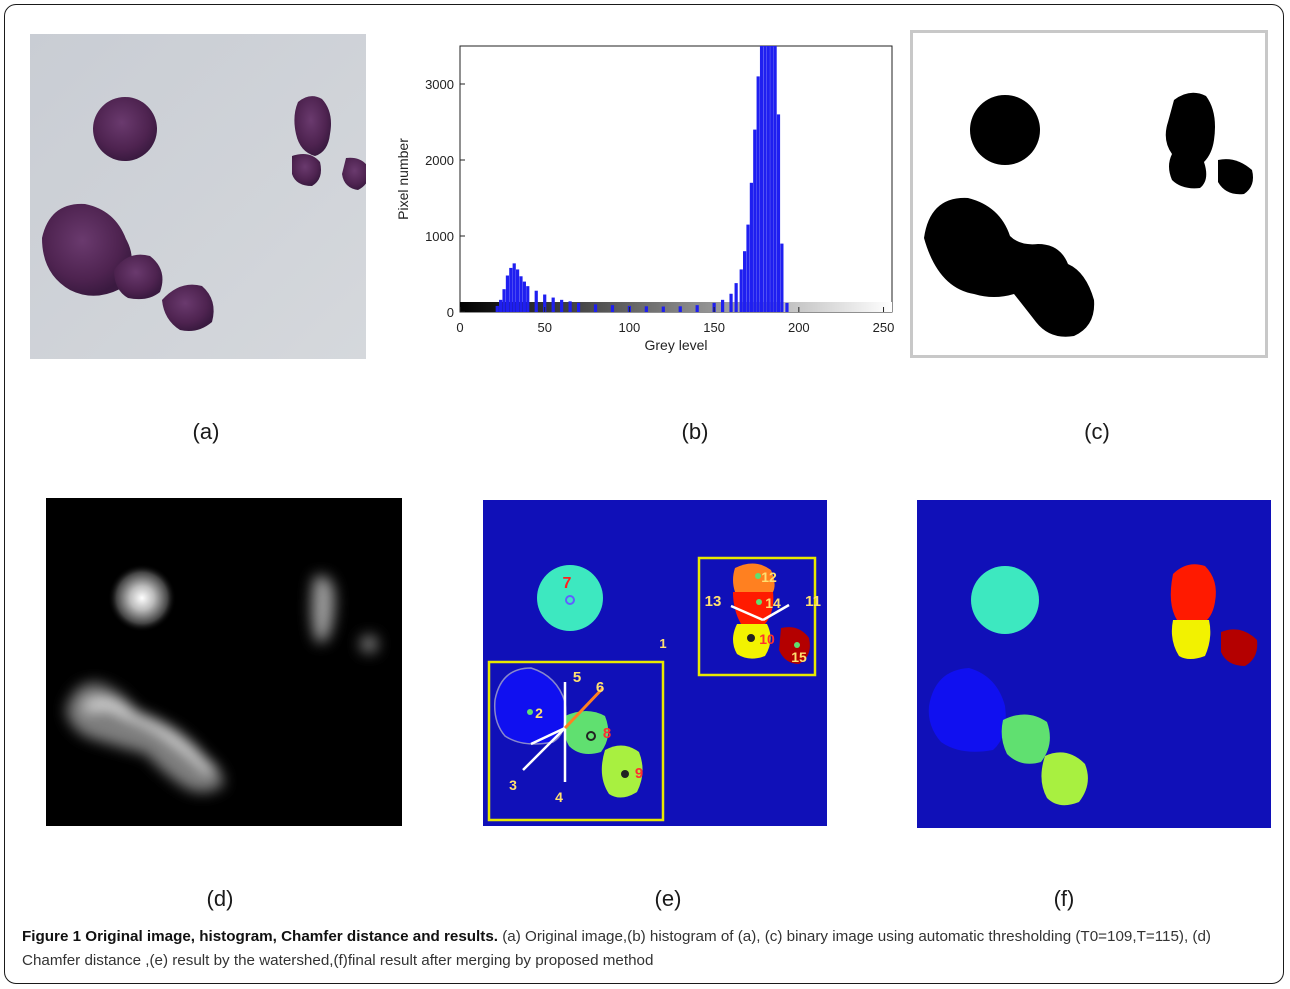  Describe the element at coordinates (773, 603) in the screenshot. I see `region-label: 14` at that location.